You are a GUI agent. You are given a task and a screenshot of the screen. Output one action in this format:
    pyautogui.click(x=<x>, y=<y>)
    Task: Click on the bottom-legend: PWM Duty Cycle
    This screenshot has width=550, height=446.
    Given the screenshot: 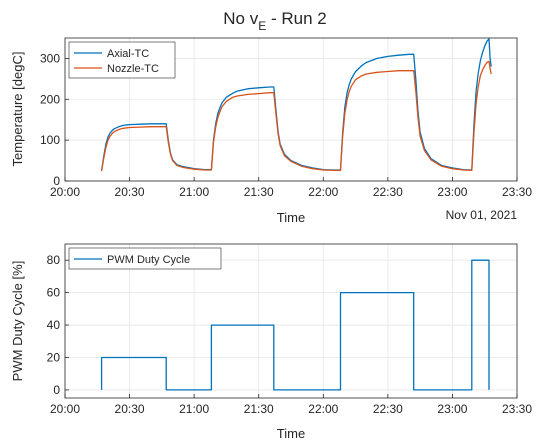 What is the action you would take?
    pyautogui.click(x=145, y=258)
    